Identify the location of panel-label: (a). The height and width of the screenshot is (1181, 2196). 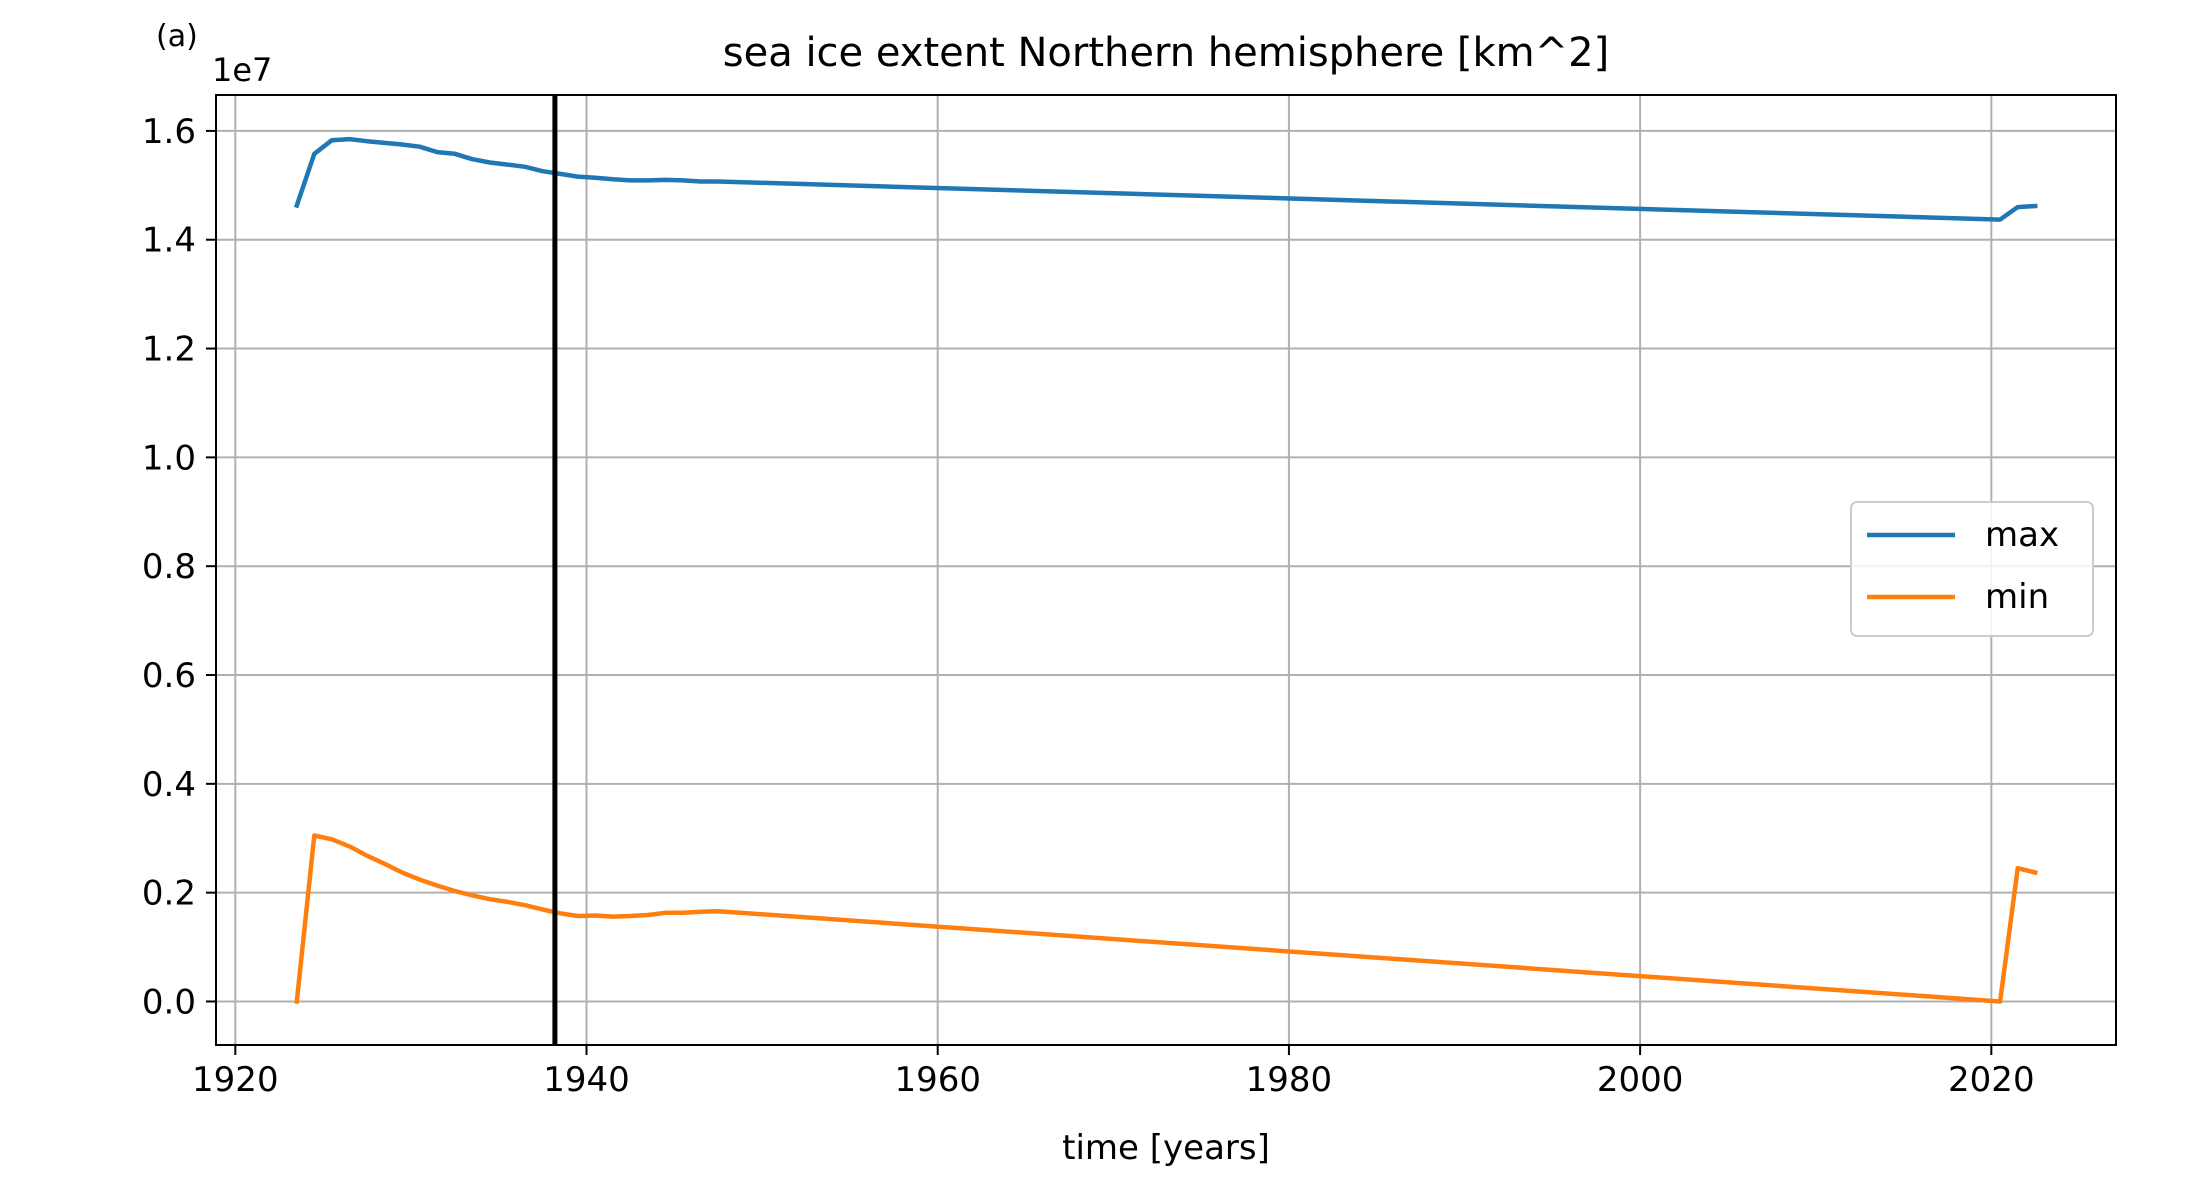
(177, 36).